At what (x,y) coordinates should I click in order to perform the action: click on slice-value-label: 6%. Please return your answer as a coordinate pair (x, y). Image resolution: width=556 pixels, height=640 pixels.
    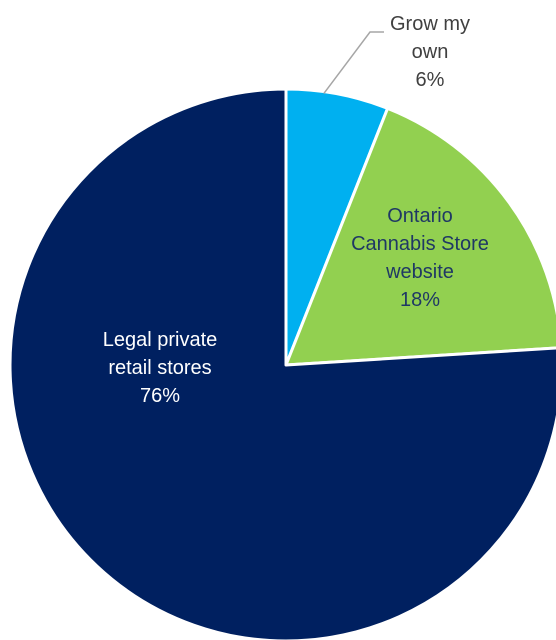
    Looking at the image, I should click on (430, 80).